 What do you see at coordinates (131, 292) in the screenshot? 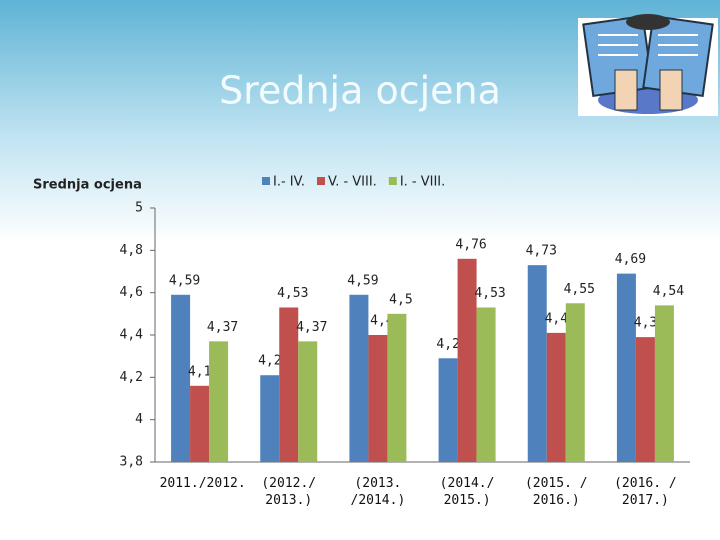
I see `y-tick-label: 4,6` at bounding box center [131, 292].